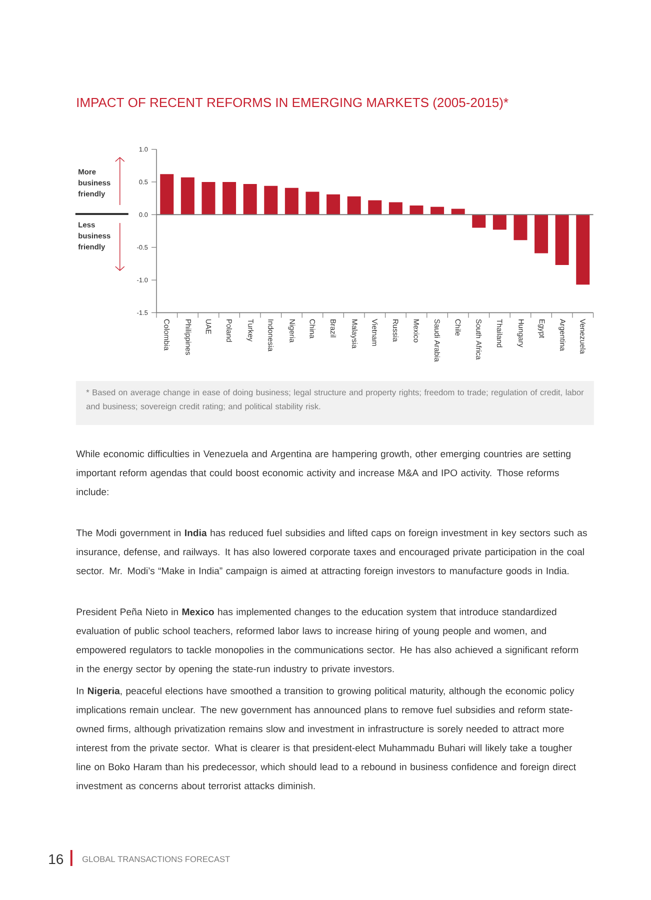 This screenshot has width=651, height=900. I want to click on text: The Modi government in India has reduced fuel subsidies and lifted caps on foreign investment in key sectors such as insurance, defense, and railways. It has also lowered corporate taxes and encouraged private participation in the coal sector. Mr. Modi’s “Make in India” campaign is aimed at attracting foreign investors to manufacture goods in India., so click(331, 552).